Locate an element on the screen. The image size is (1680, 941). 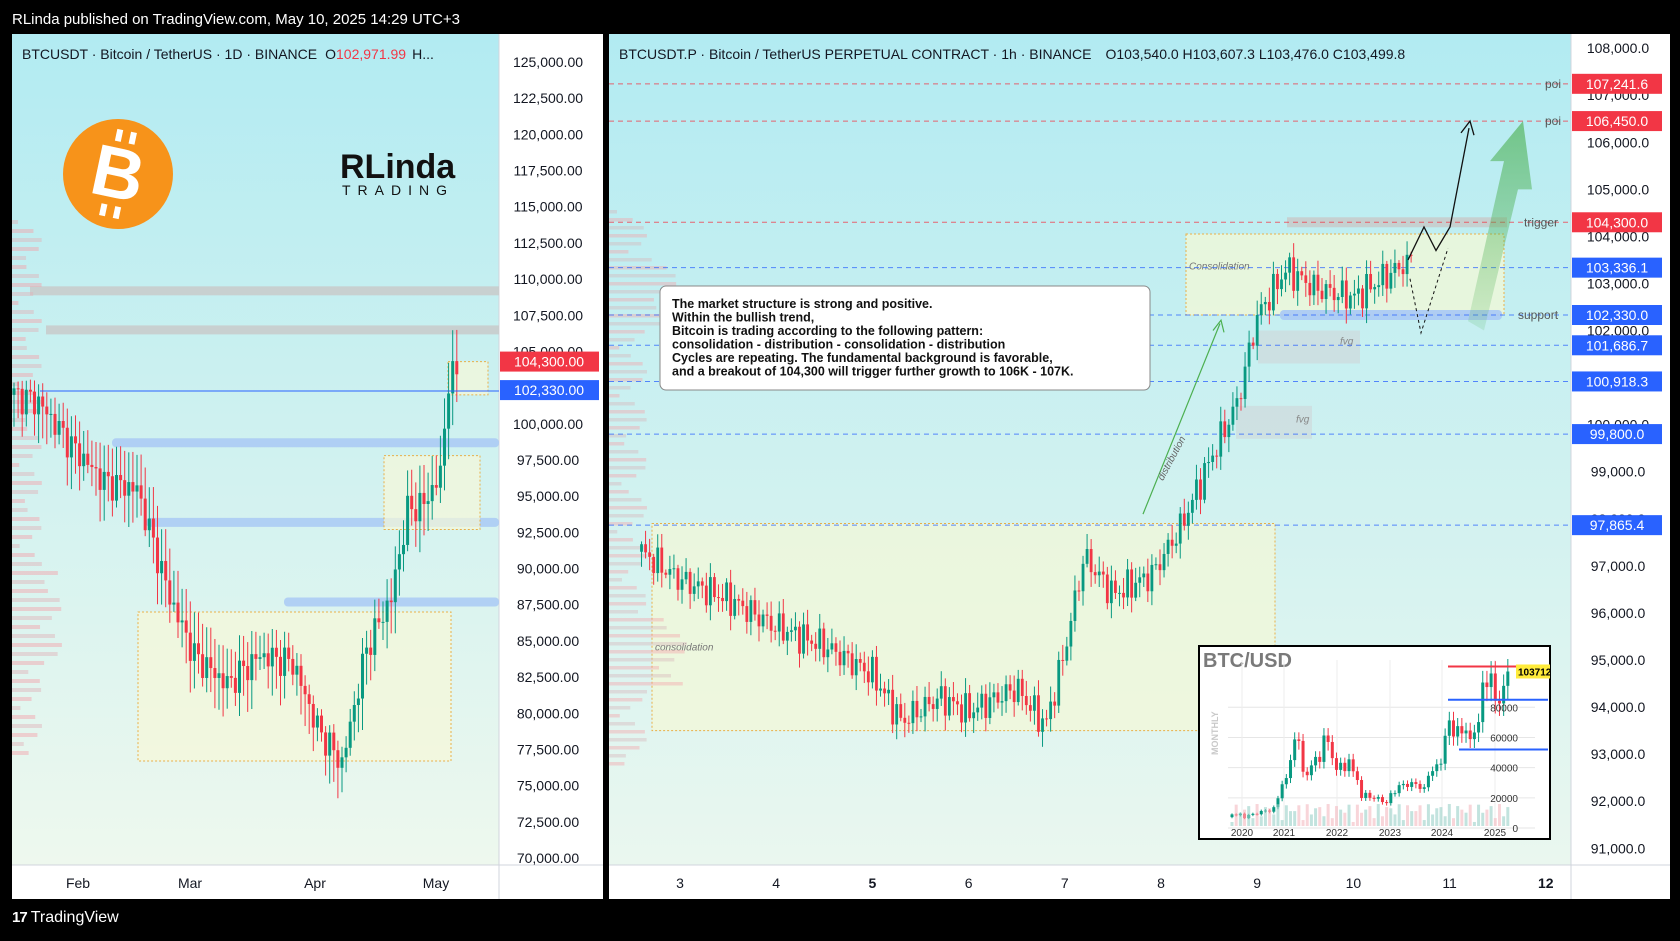
price-label: 102,330.0 is located at coordinates (1617, 315).